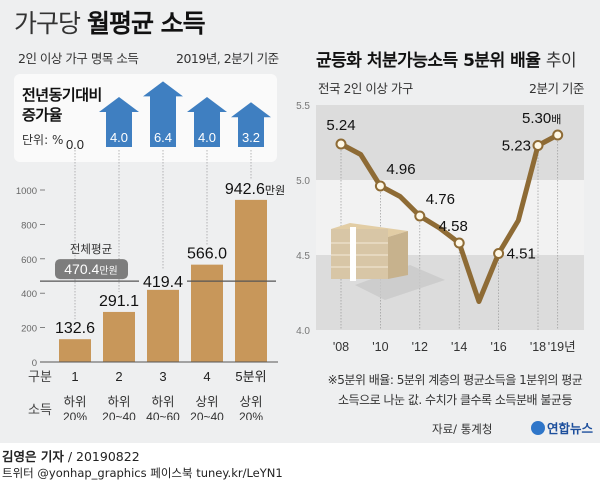  What do you see at coordinates (119, 301) in the screenshot?
I see `bar-value: 291.1` at bounding box center [119, 301].